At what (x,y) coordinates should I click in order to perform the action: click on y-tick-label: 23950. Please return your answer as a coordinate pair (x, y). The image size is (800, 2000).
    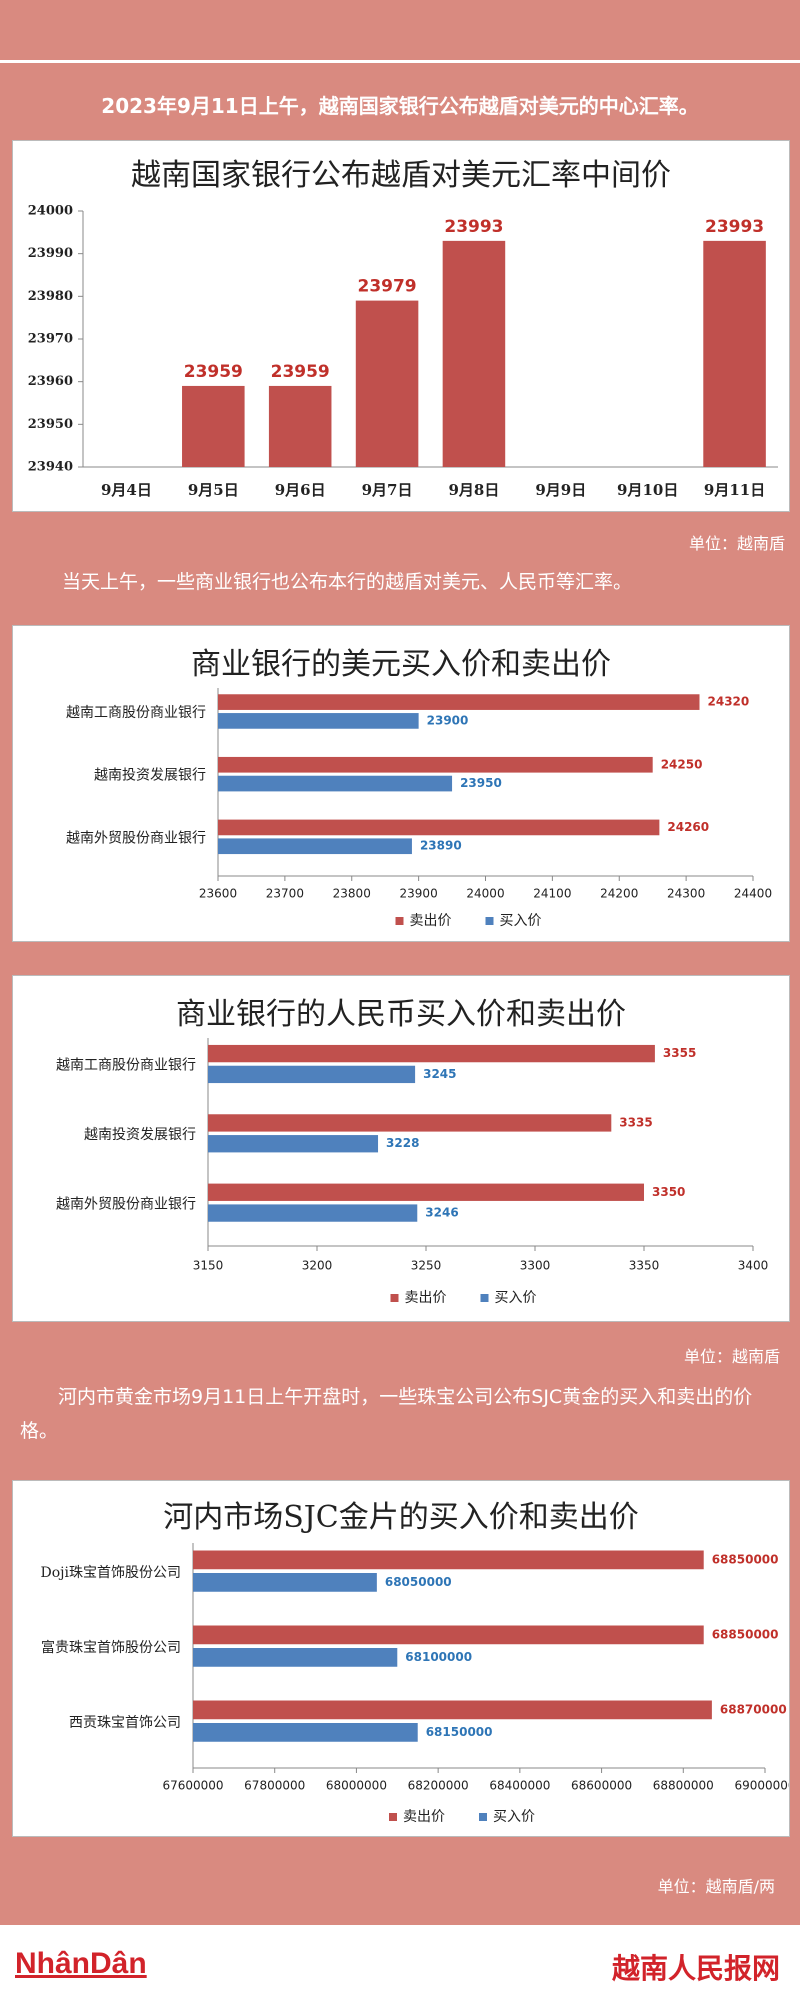
    Looking at the image, I should click on (50, 424).